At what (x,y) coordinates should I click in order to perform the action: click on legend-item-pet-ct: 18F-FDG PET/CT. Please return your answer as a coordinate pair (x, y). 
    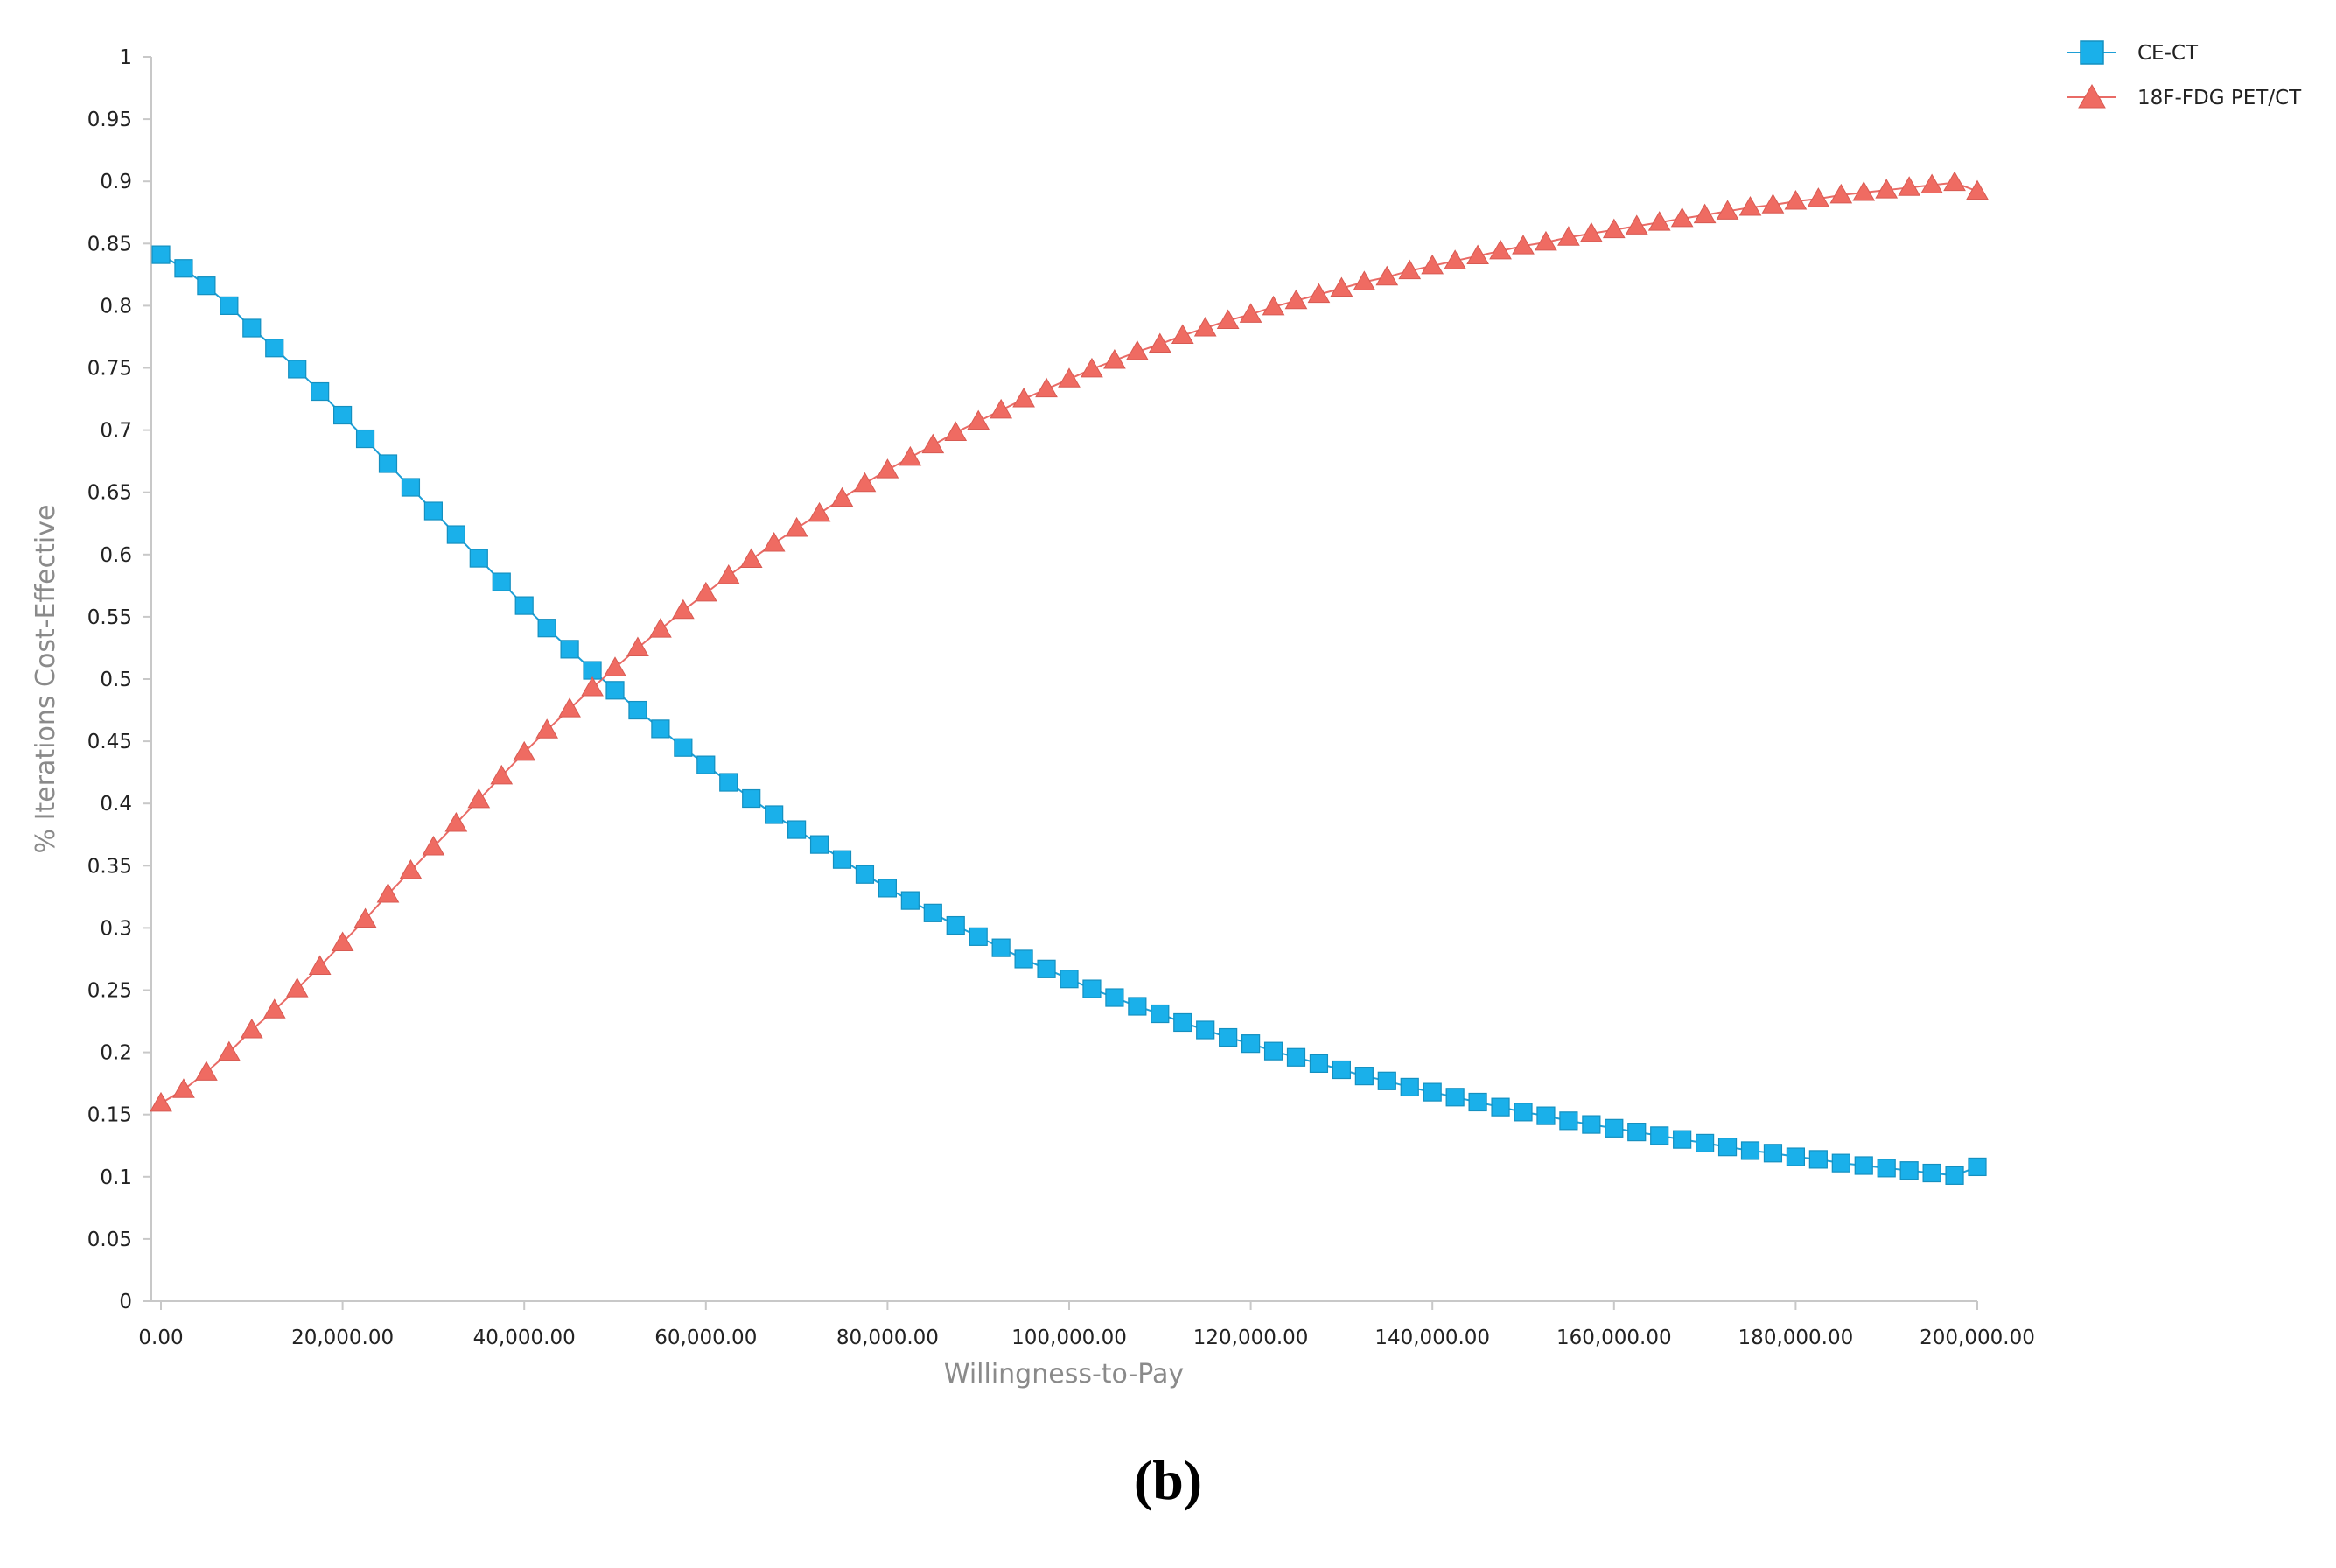
    Looking at the image, I should click on (2184, 96).